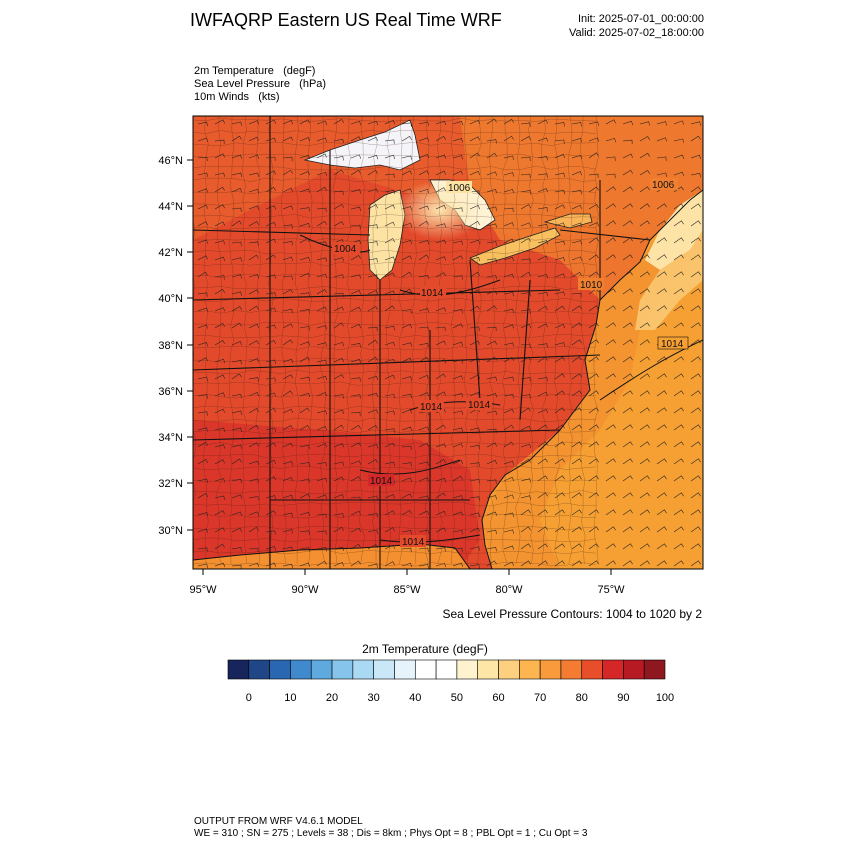 The image size is (850, 850). Describe the element at coordinates (290, 698) in the screenshot. I see `colorbar-tick-label: 10` at that location.